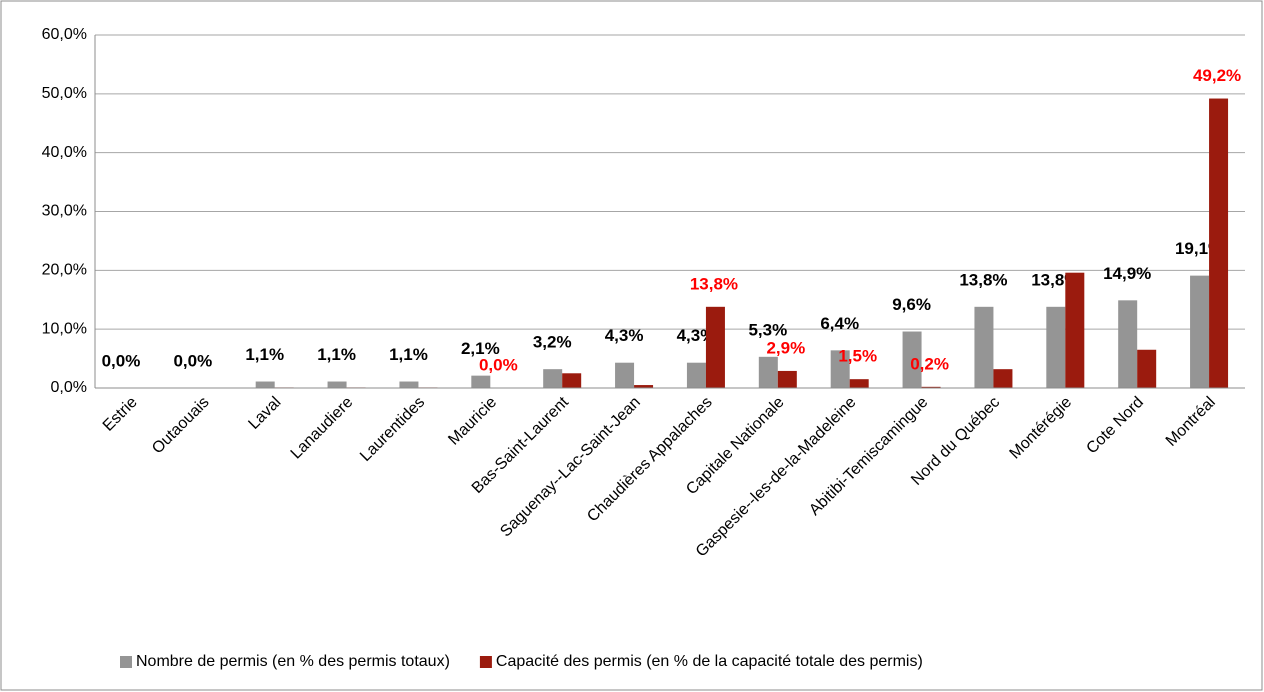 The width and height of the screenshot is (1264, 692). What do you see at coordinates (839, 323) in the screenshot?
I see `value-label: 6,4%` at bounding box center [839, 323].